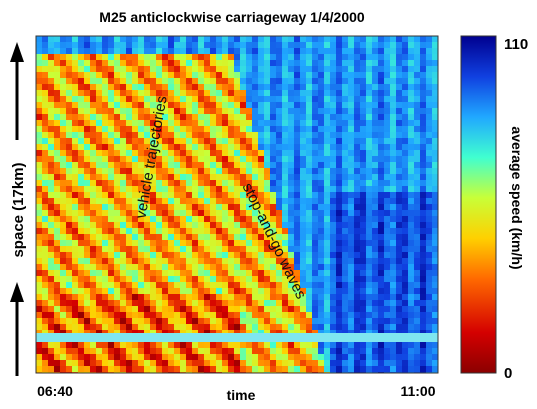 The image size is (537, 409). What do you see at coordinates (55, 391) in the screenshot?
I see `x-tick-label-start: 06:40` at bounding box center [55, 391].